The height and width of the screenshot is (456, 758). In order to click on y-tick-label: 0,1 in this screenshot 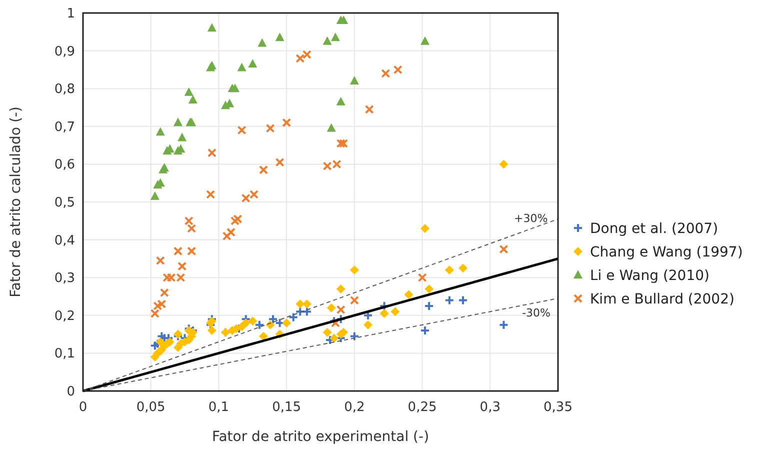, I will do `click(64, 354)`.